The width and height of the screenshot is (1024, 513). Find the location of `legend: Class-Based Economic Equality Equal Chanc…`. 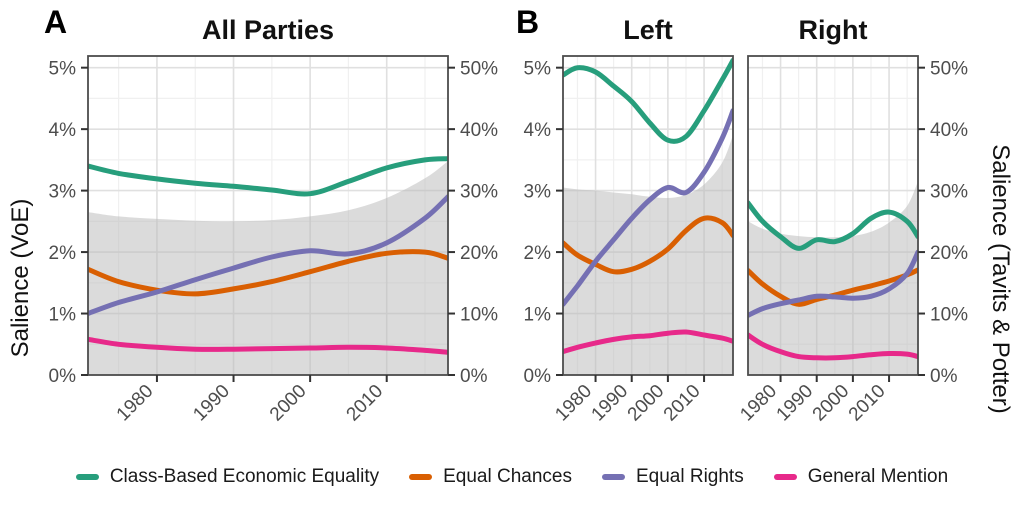

legend: Class-Based Economic Equality Equal Chanc… is located at coordinates (512, 477).